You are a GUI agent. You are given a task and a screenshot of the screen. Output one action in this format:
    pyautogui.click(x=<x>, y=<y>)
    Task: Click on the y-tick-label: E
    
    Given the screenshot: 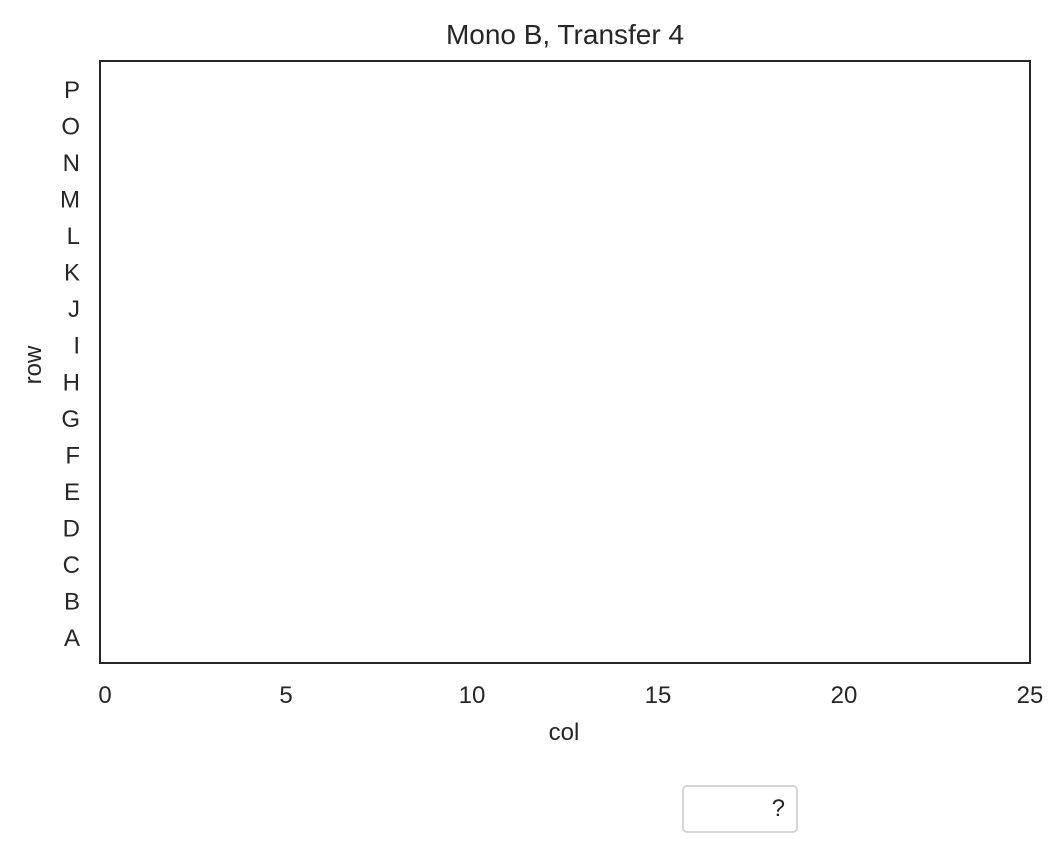 What is the action you would take?
    pyautogui.click(x=72, y=492)
    